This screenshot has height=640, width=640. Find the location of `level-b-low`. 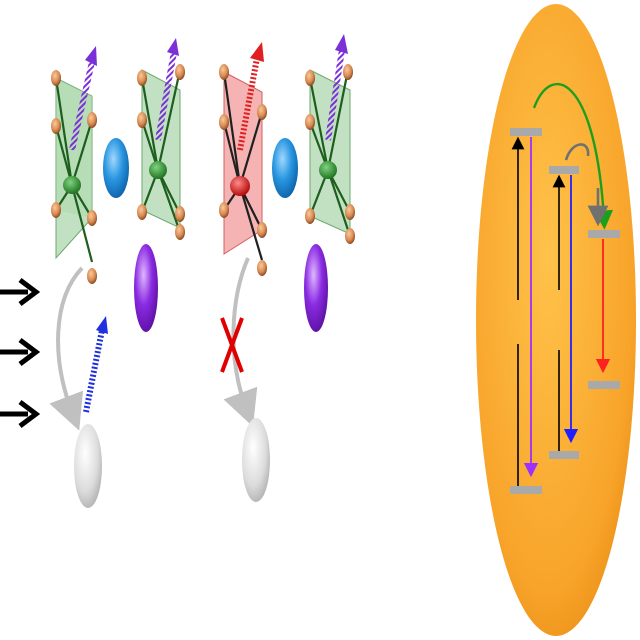

level-b-low is located at coordinates (564, 455).